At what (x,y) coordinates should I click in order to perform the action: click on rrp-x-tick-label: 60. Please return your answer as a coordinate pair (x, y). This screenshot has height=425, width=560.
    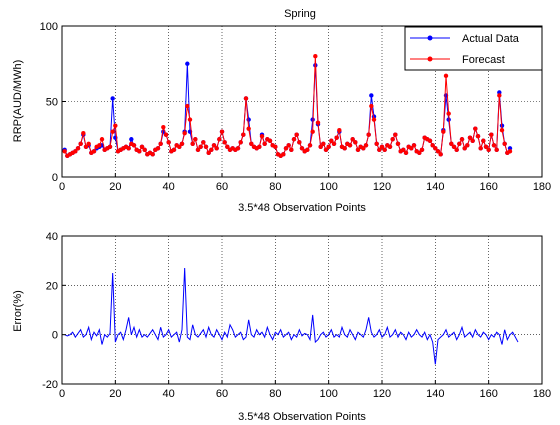
    Looking at the image, I should click on (222, 187).